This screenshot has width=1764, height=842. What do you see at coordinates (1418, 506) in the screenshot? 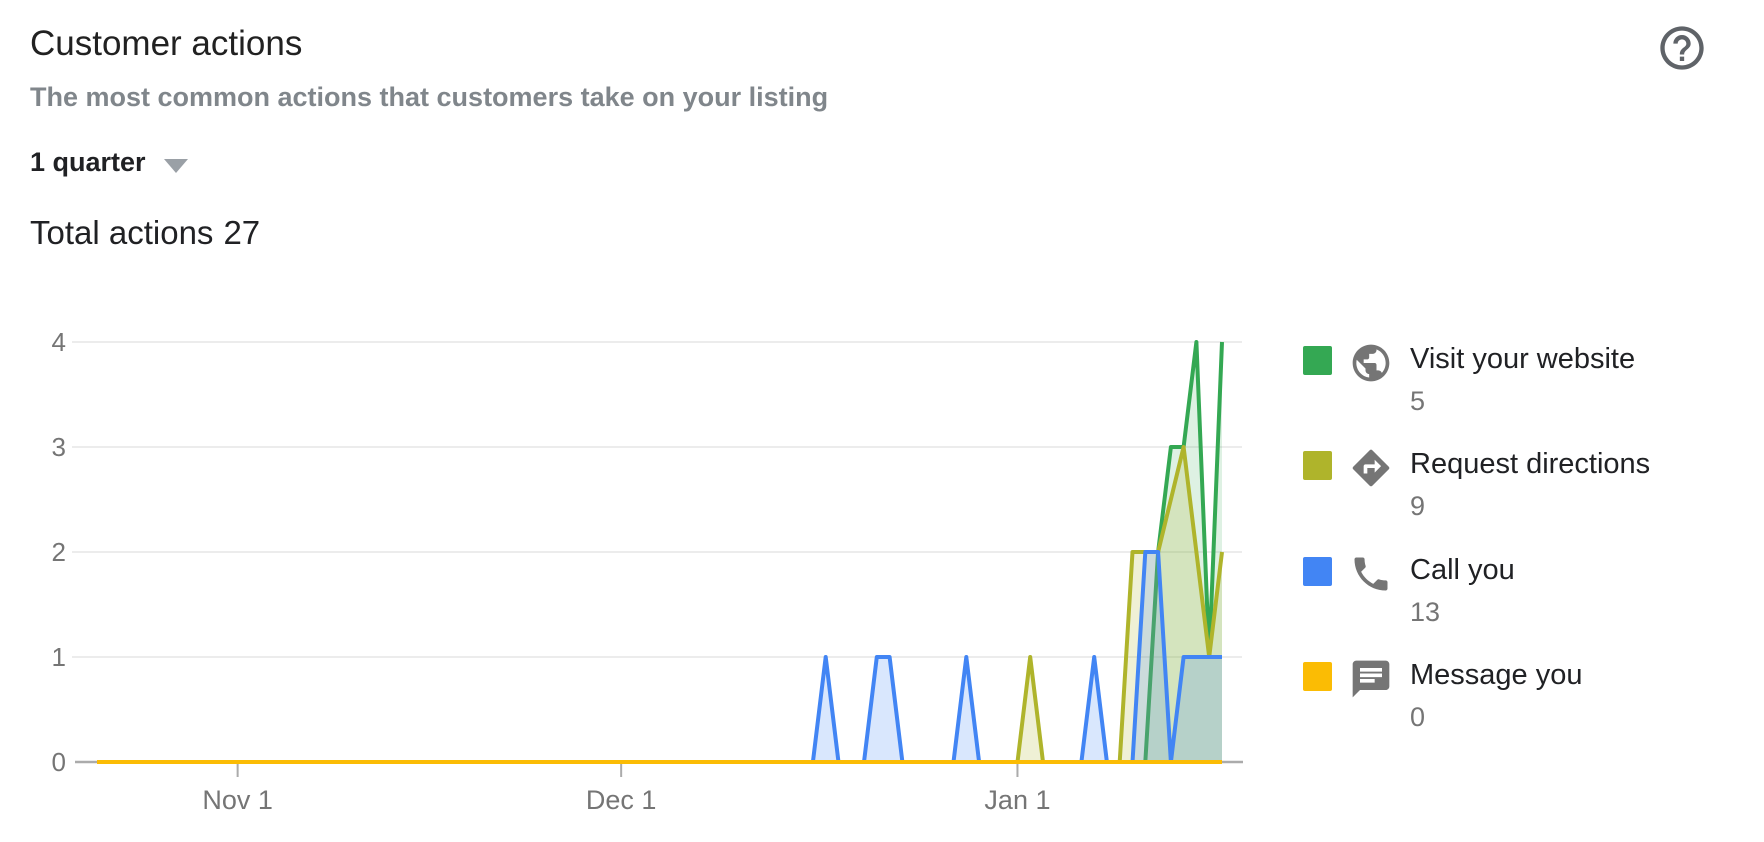
I see `legend-value: 9` at bounding box center [1418, 506].